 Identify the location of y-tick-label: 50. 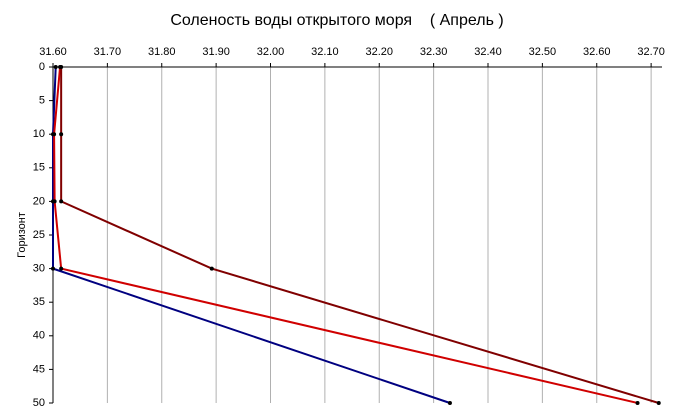
(39, 403).